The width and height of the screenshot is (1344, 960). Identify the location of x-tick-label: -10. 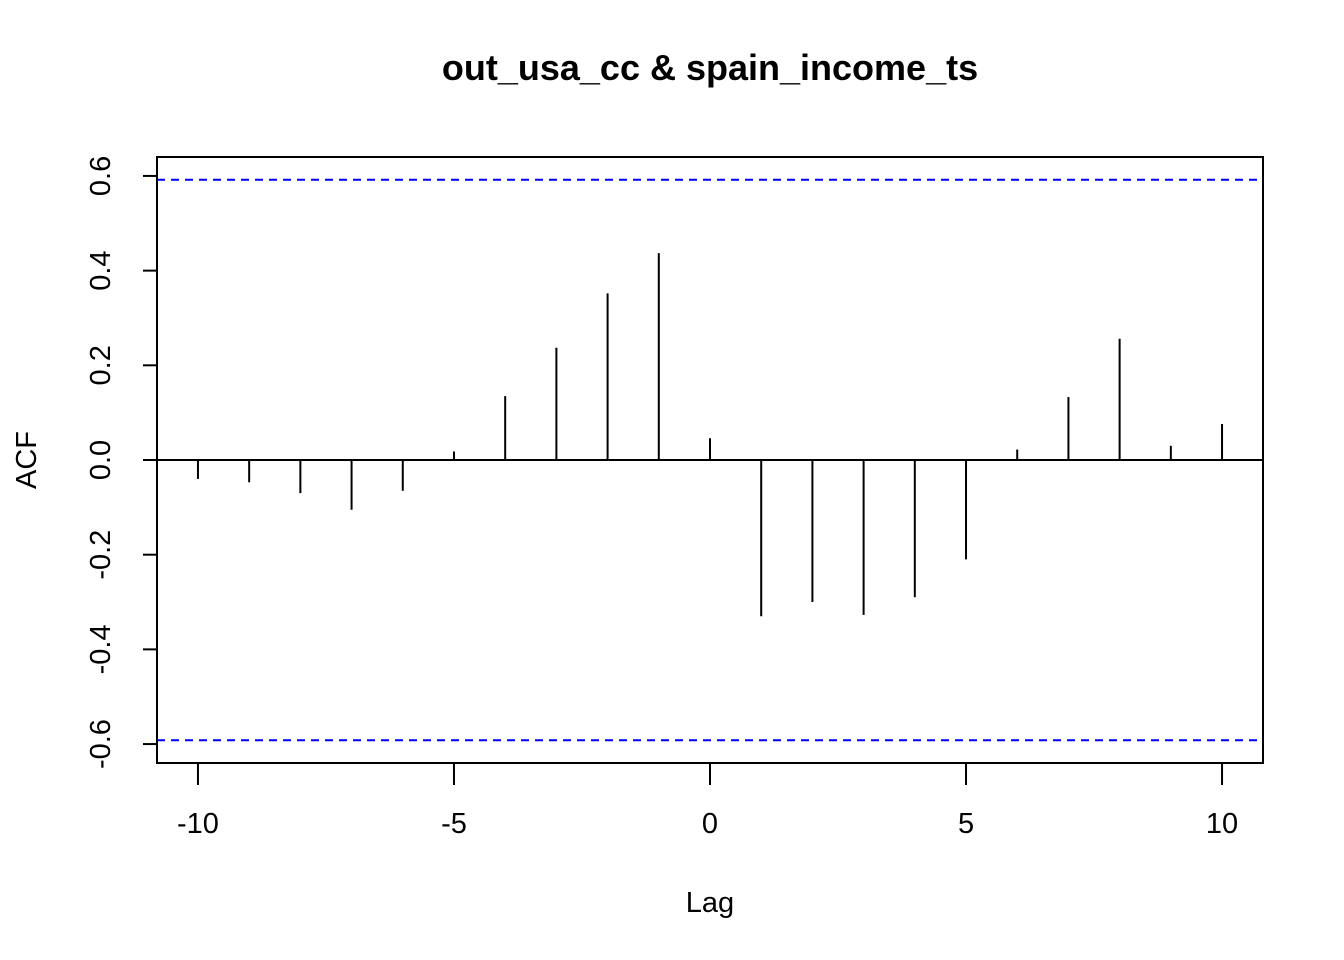
(198, 824).